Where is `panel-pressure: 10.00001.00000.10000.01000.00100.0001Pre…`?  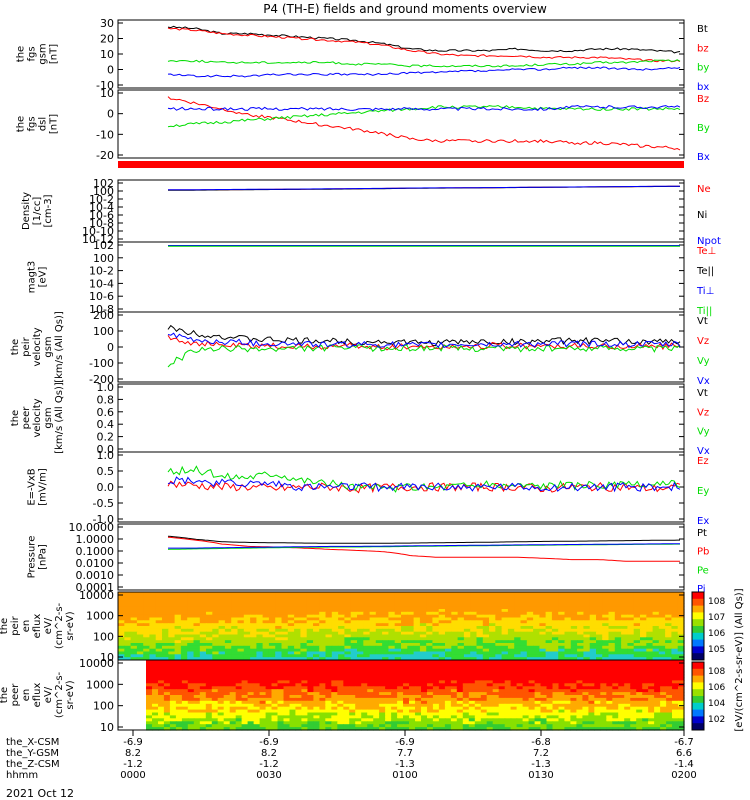
panel-pressure: 10.00001.00000.10000.01000.00100.0001Pre… is located at coordinates (368, 558).